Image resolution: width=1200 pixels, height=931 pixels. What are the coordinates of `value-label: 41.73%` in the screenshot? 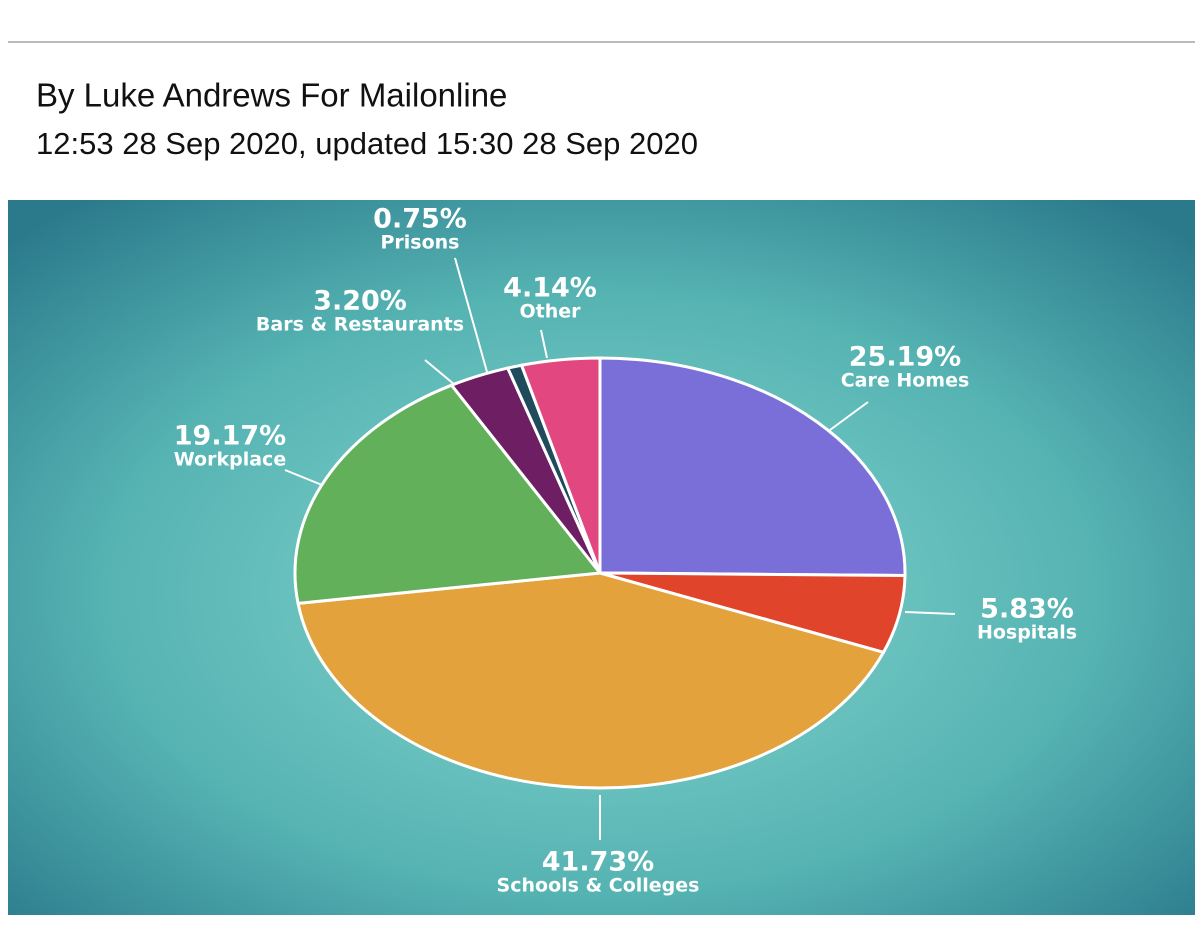 It's located at (598, 862).